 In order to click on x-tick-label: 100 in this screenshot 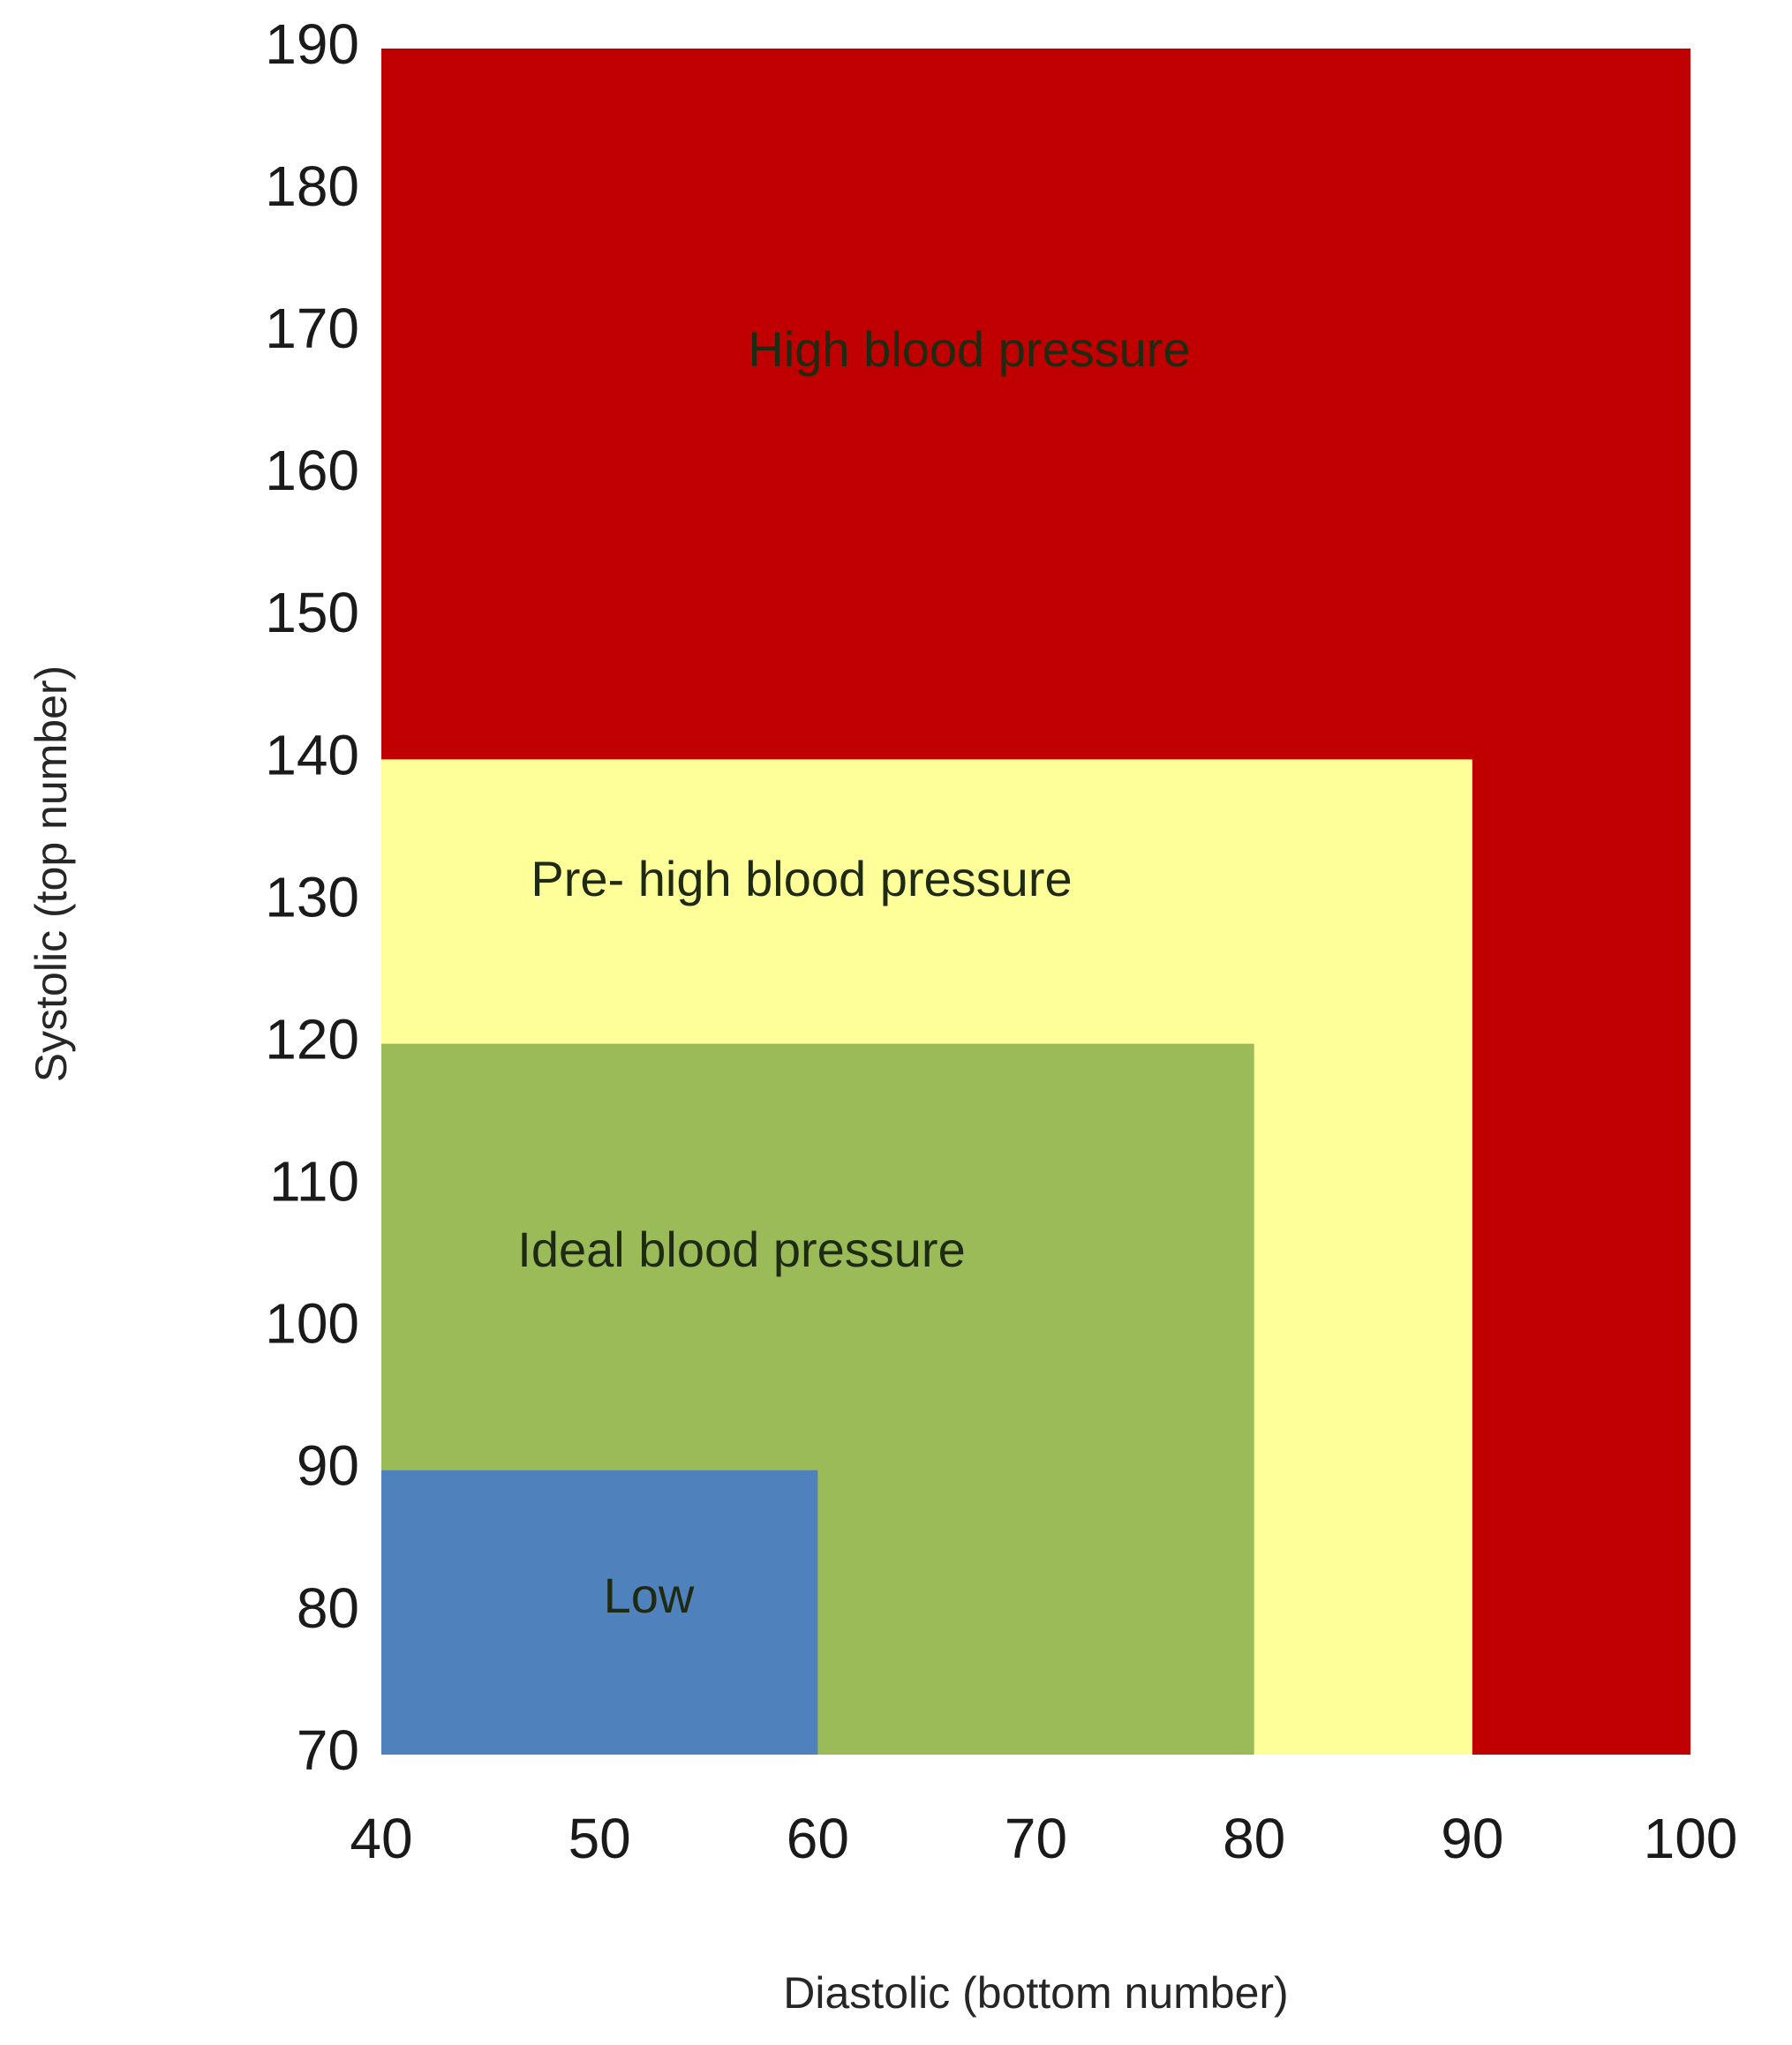, I will do `click(1691, 1839)`.